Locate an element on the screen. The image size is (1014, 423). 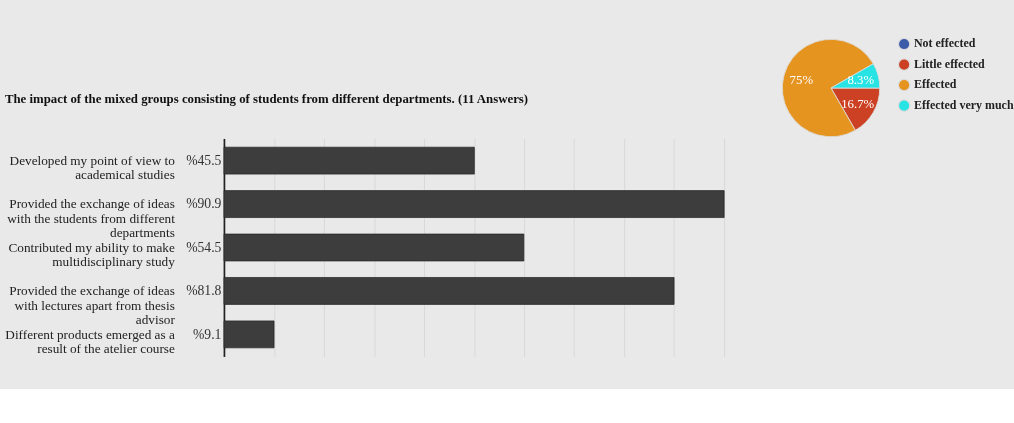
y-tick-label: Different products emerged as a result of the atelier course is located at coordinates (90, 341).